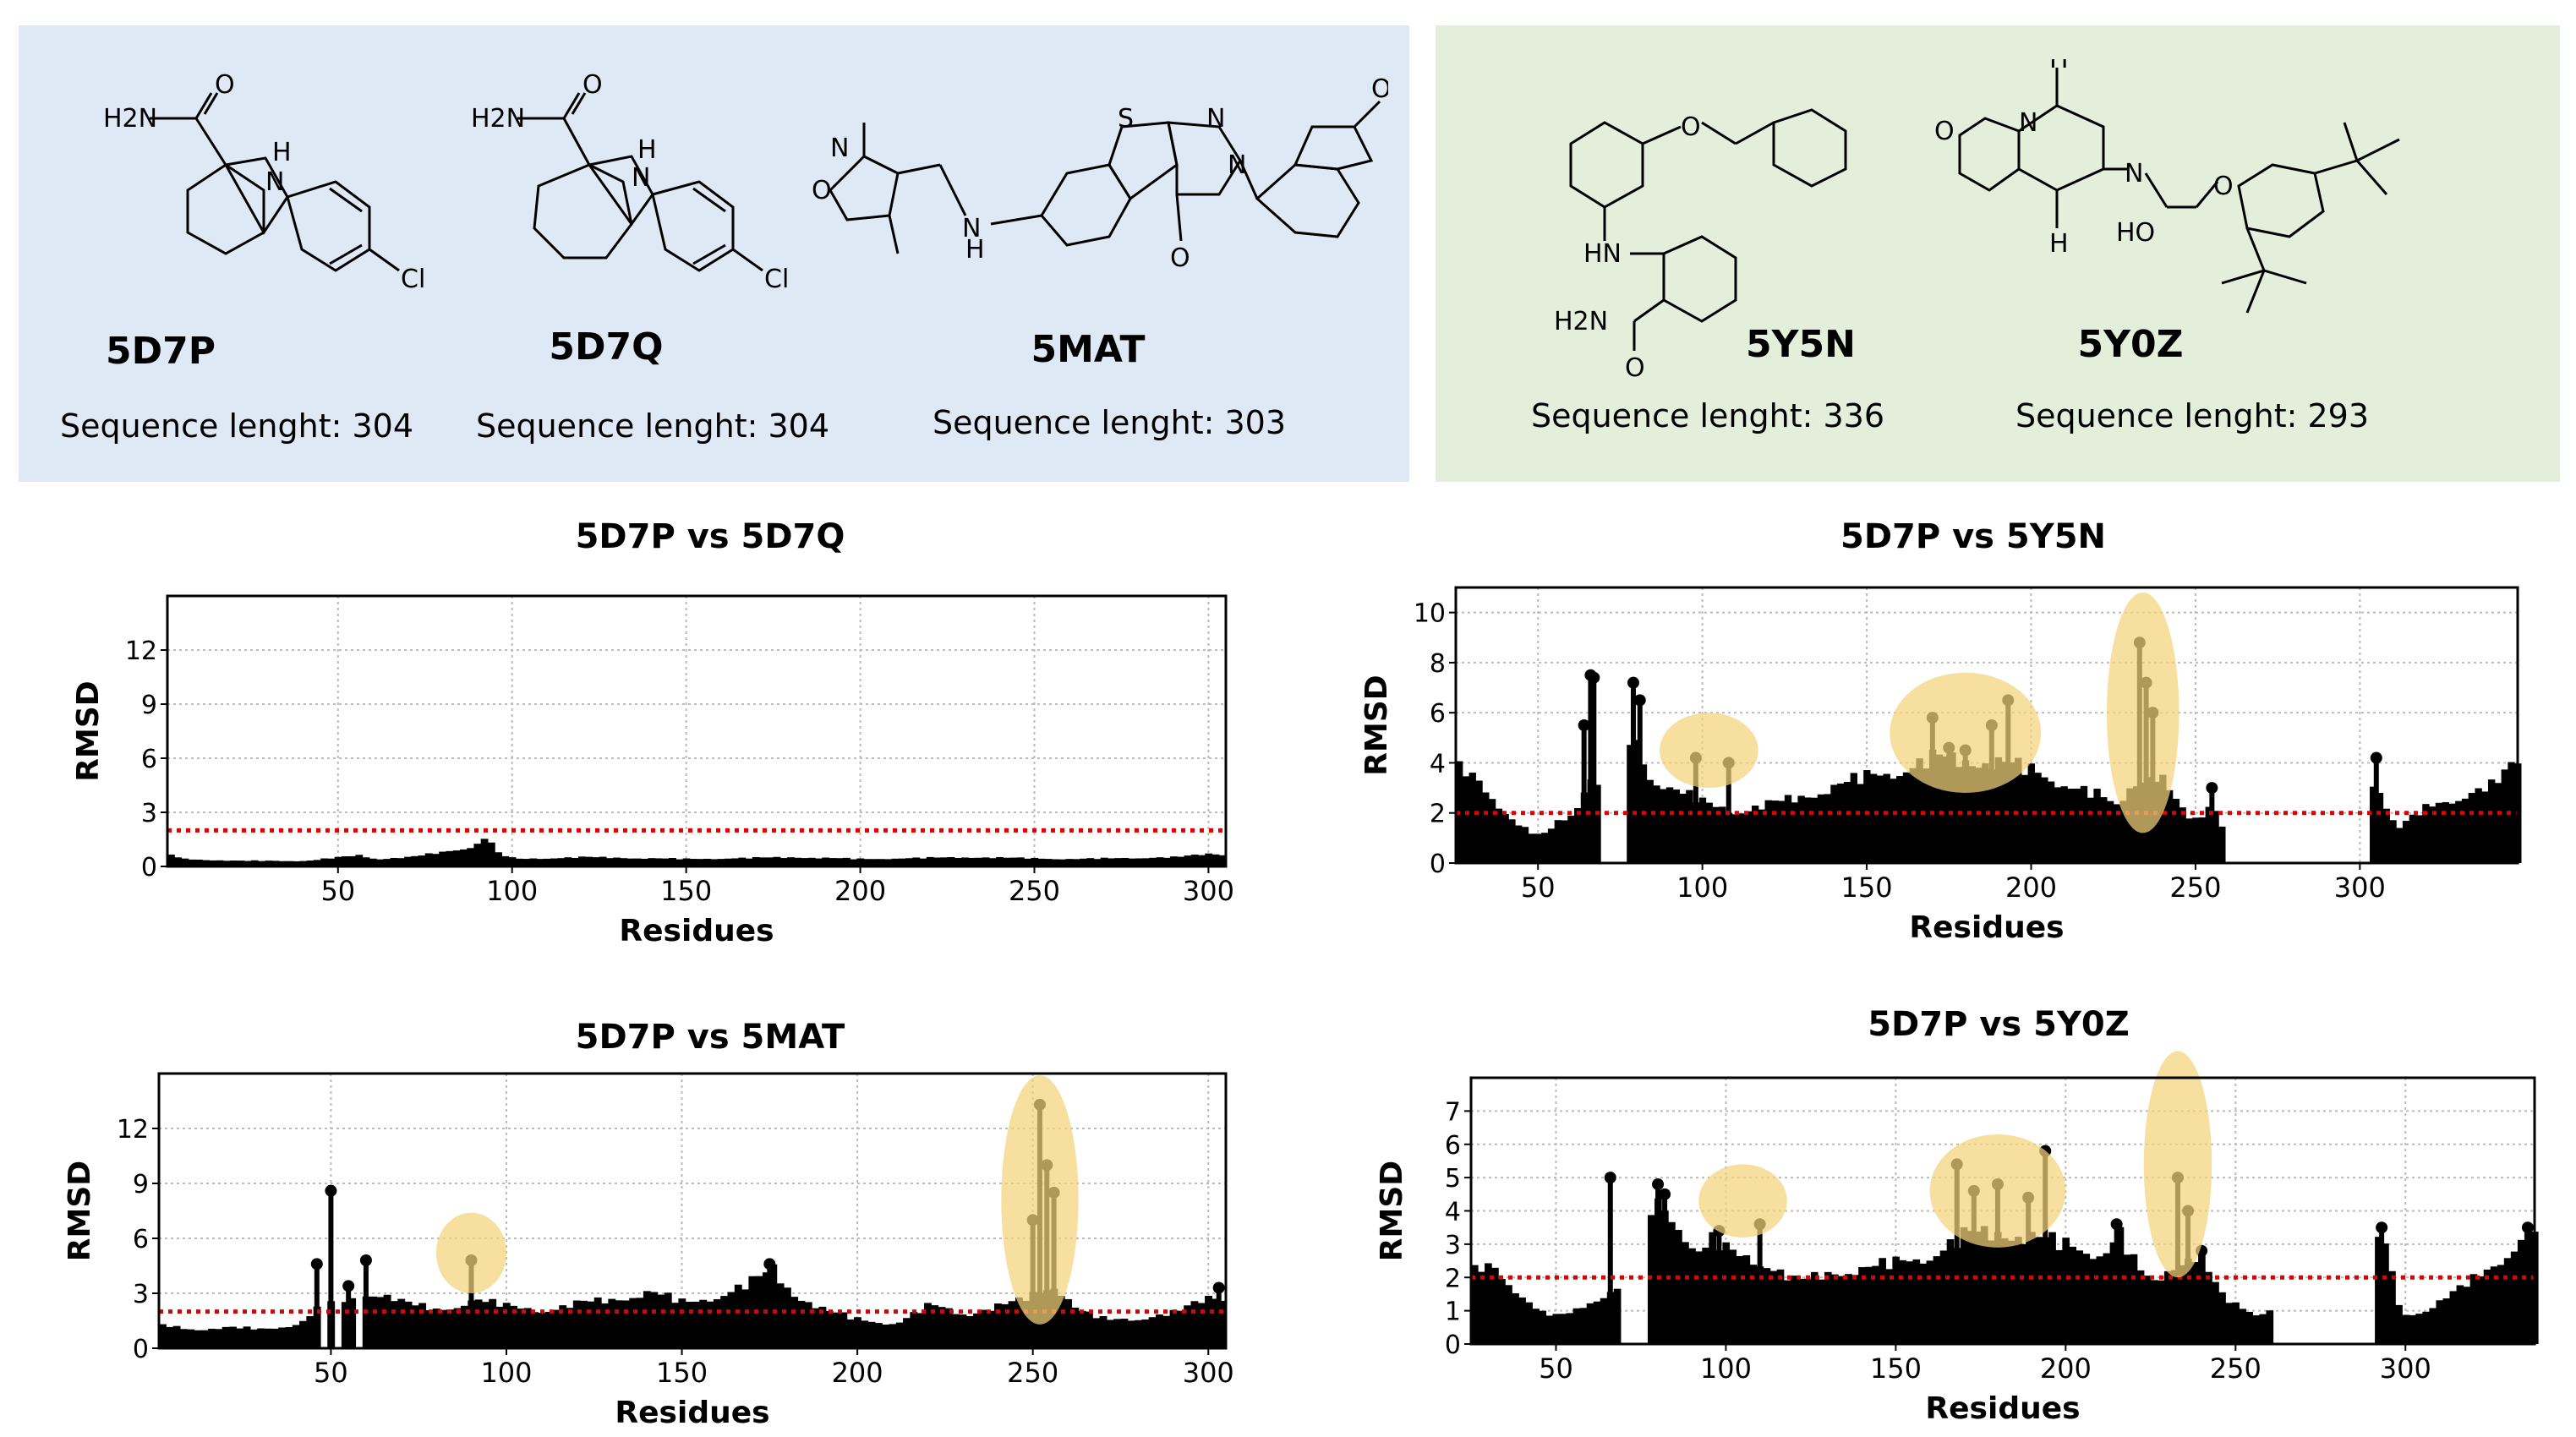  I want to click on molecule-code: 5Y5N, so click(1801, 344).